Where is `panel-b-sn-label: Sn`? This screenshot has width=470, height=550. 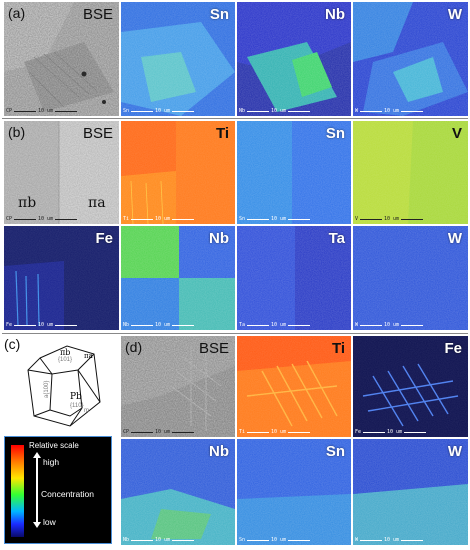
panel-b-sn-label: Sn is located at coordinates (335, 133).